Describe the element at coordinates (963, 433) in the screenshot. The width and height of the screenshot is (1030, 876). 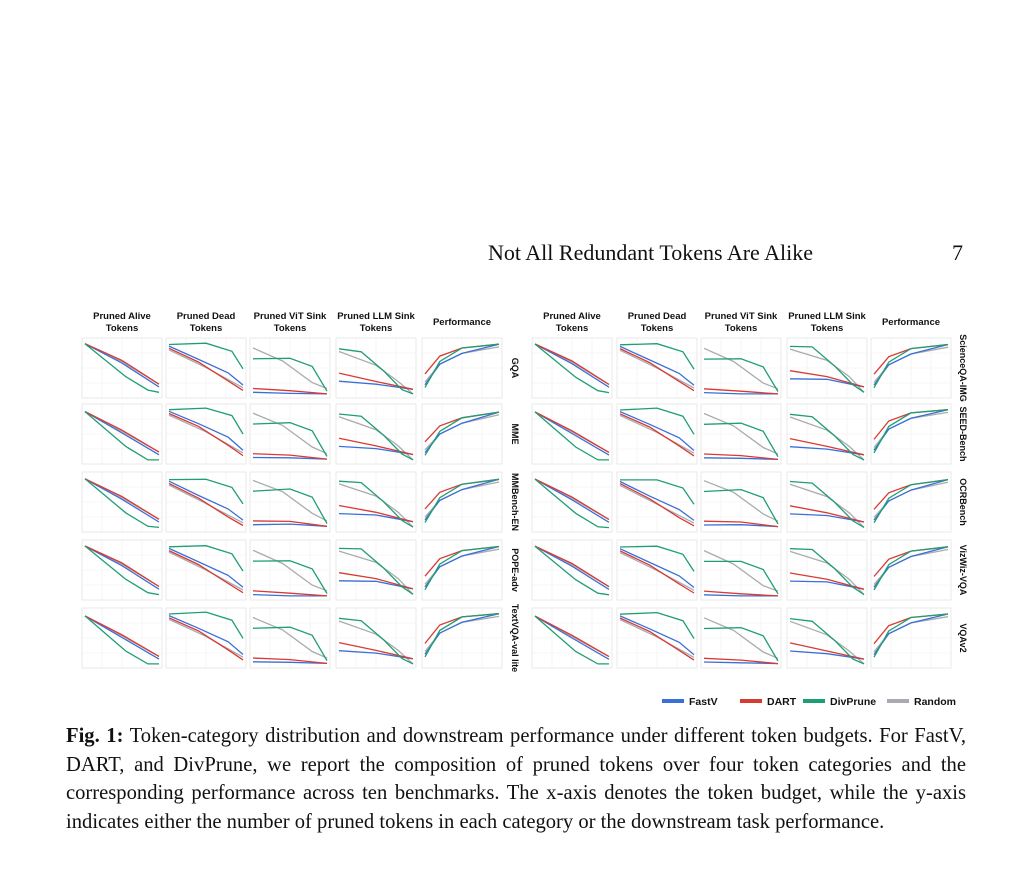
I see `benchmark-label: SEED-Bench` at that location.